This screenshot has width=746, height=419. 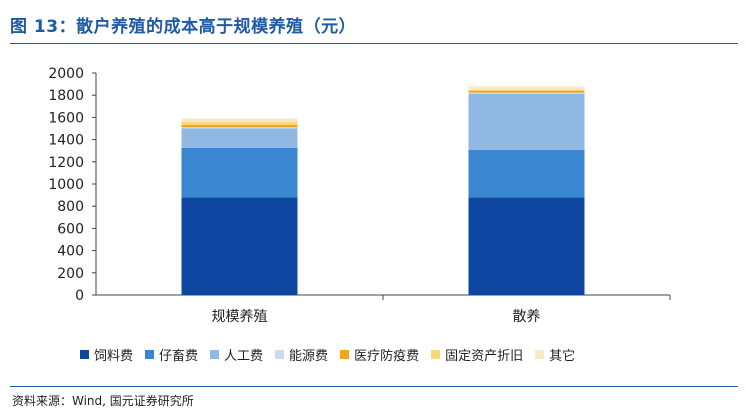 I want to click on legend-item-livestock: 仔畜费, so click(x=171, y=354).